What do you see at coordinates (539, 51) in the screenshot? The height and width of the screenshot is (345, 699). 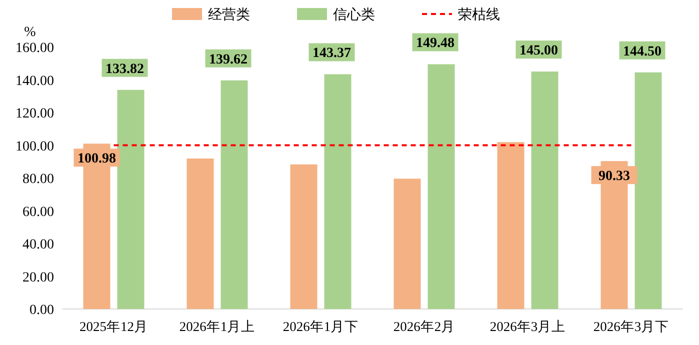 I see `data-label: 145.00` at bounding box center [539, 51].